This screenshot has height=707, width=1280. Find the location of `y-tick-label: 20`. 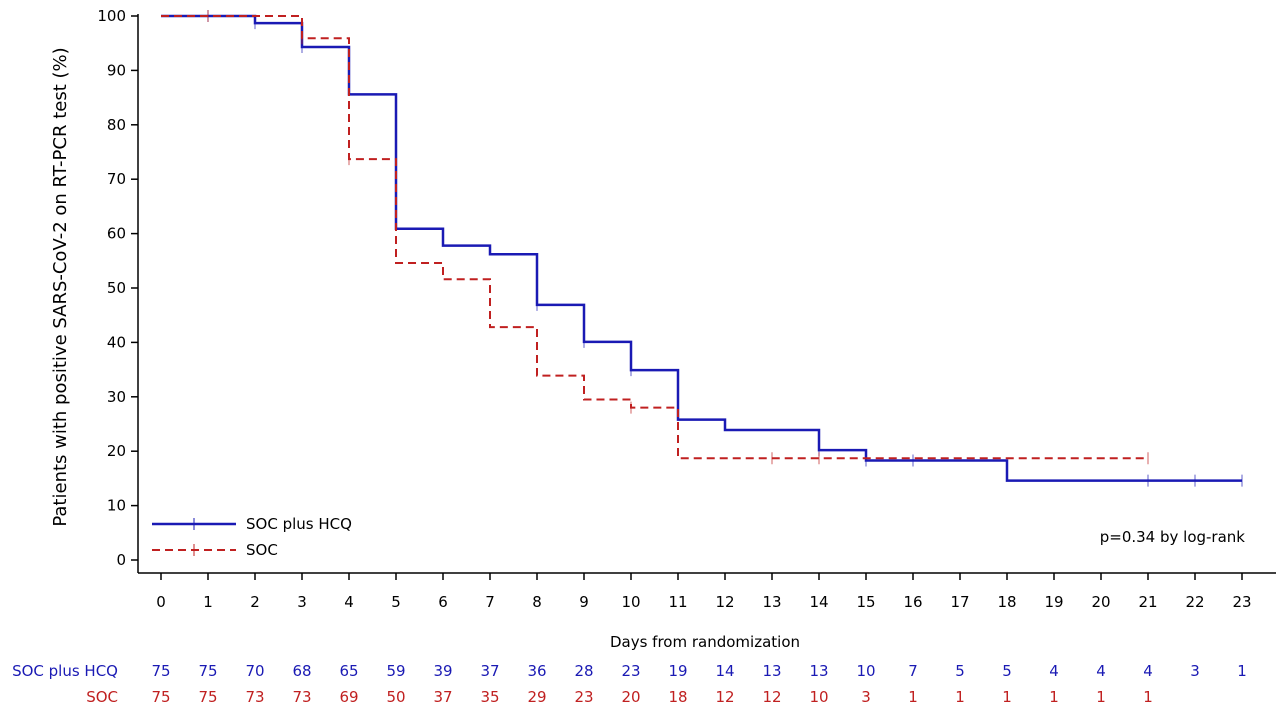

y-tick-label: 20 is located at coordinates (116, 451).